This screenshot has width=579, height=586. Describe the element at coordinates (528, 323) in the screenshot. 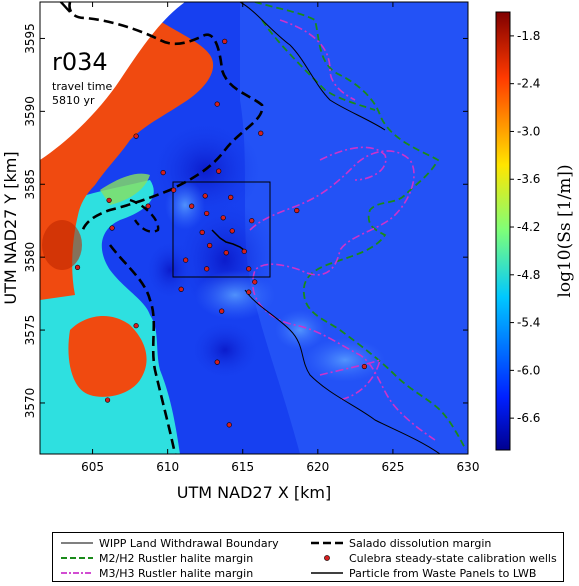

I see `colorbar-tick-label: -5.4` at that location.